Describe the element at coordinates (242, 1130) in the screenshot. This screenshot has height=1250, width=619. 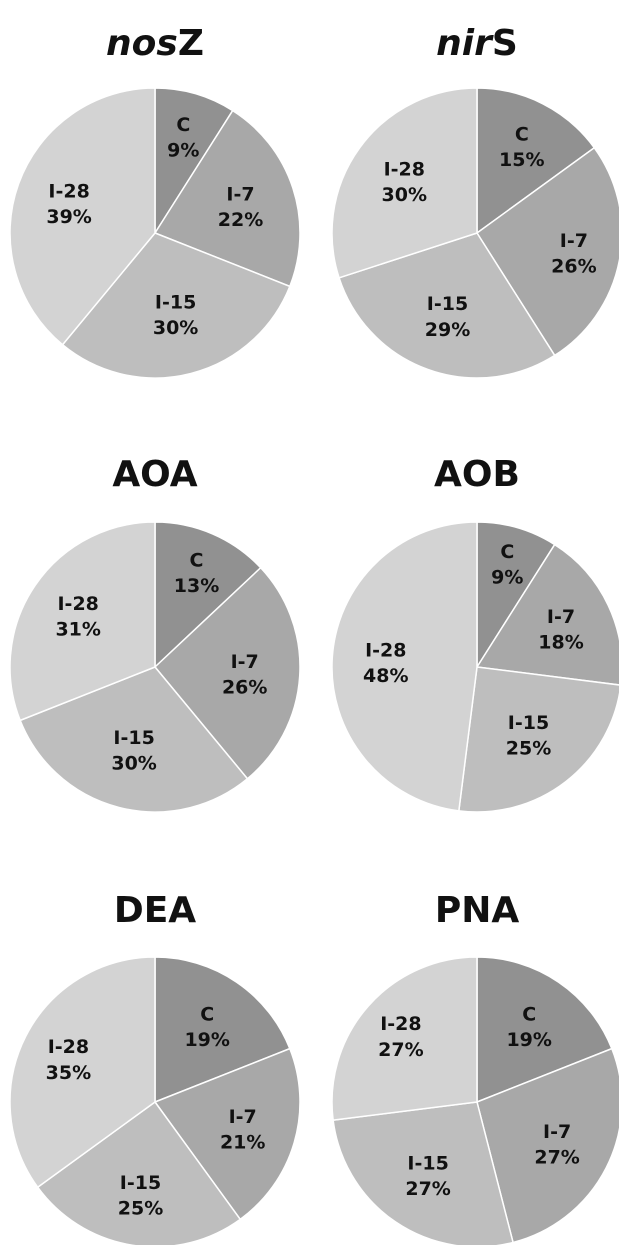
I see `slice-label-i-7: I-7 21%` at that location.